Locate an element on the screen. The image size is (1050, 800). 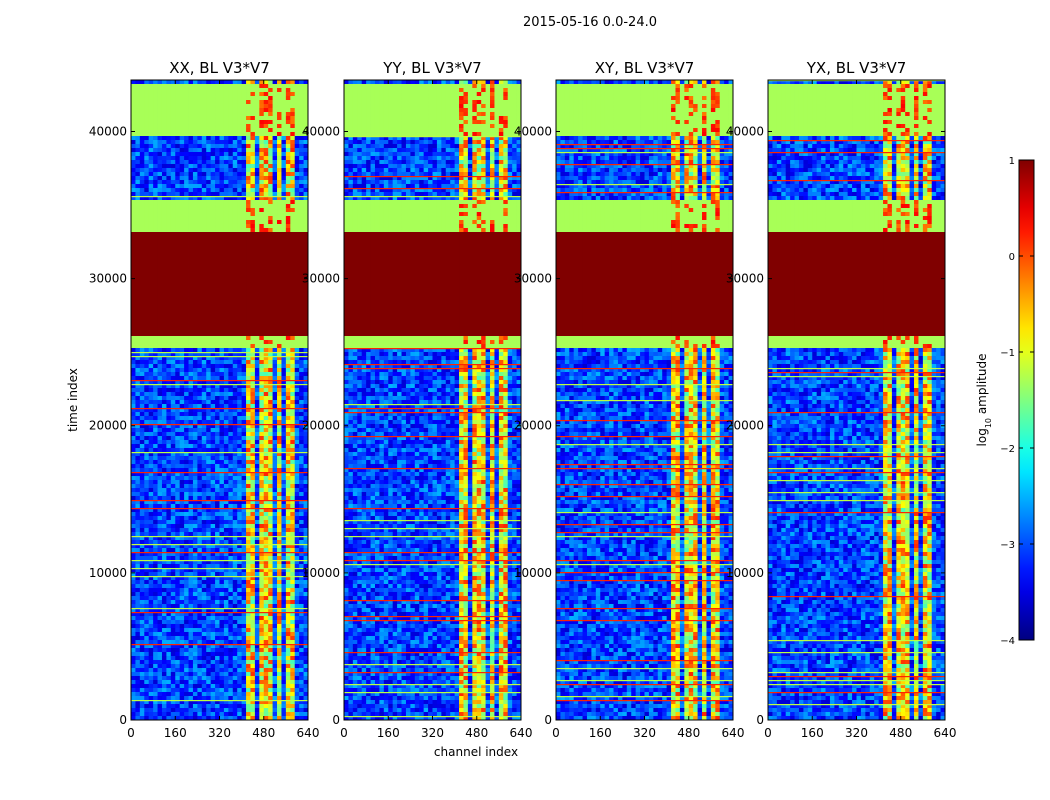
colorbar-gradient is located at coordinates (1026, 400).